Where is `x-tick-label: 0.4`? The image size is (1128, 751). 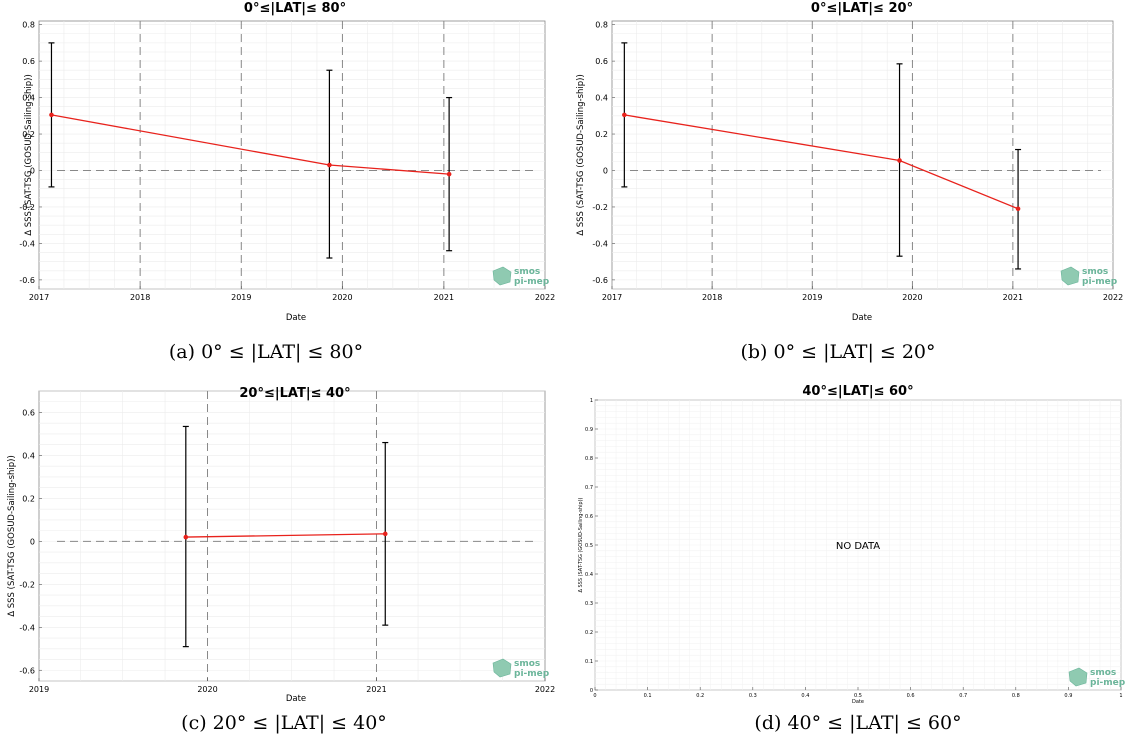 x-tick-label: 0.4 is located at coordinates (805, 696).